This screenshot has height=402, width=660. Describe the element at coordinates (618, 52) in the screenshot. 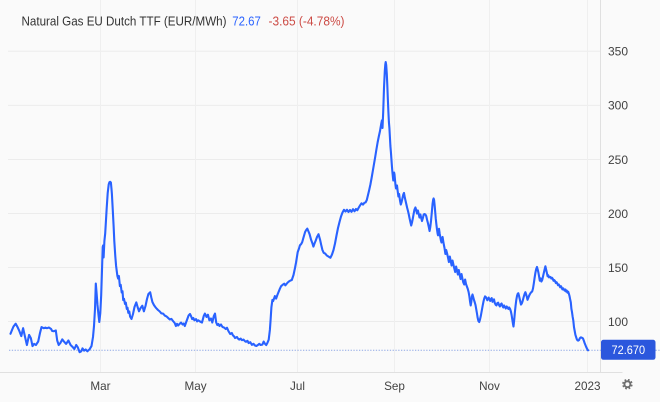

I see `svg-text: 350` at that location.